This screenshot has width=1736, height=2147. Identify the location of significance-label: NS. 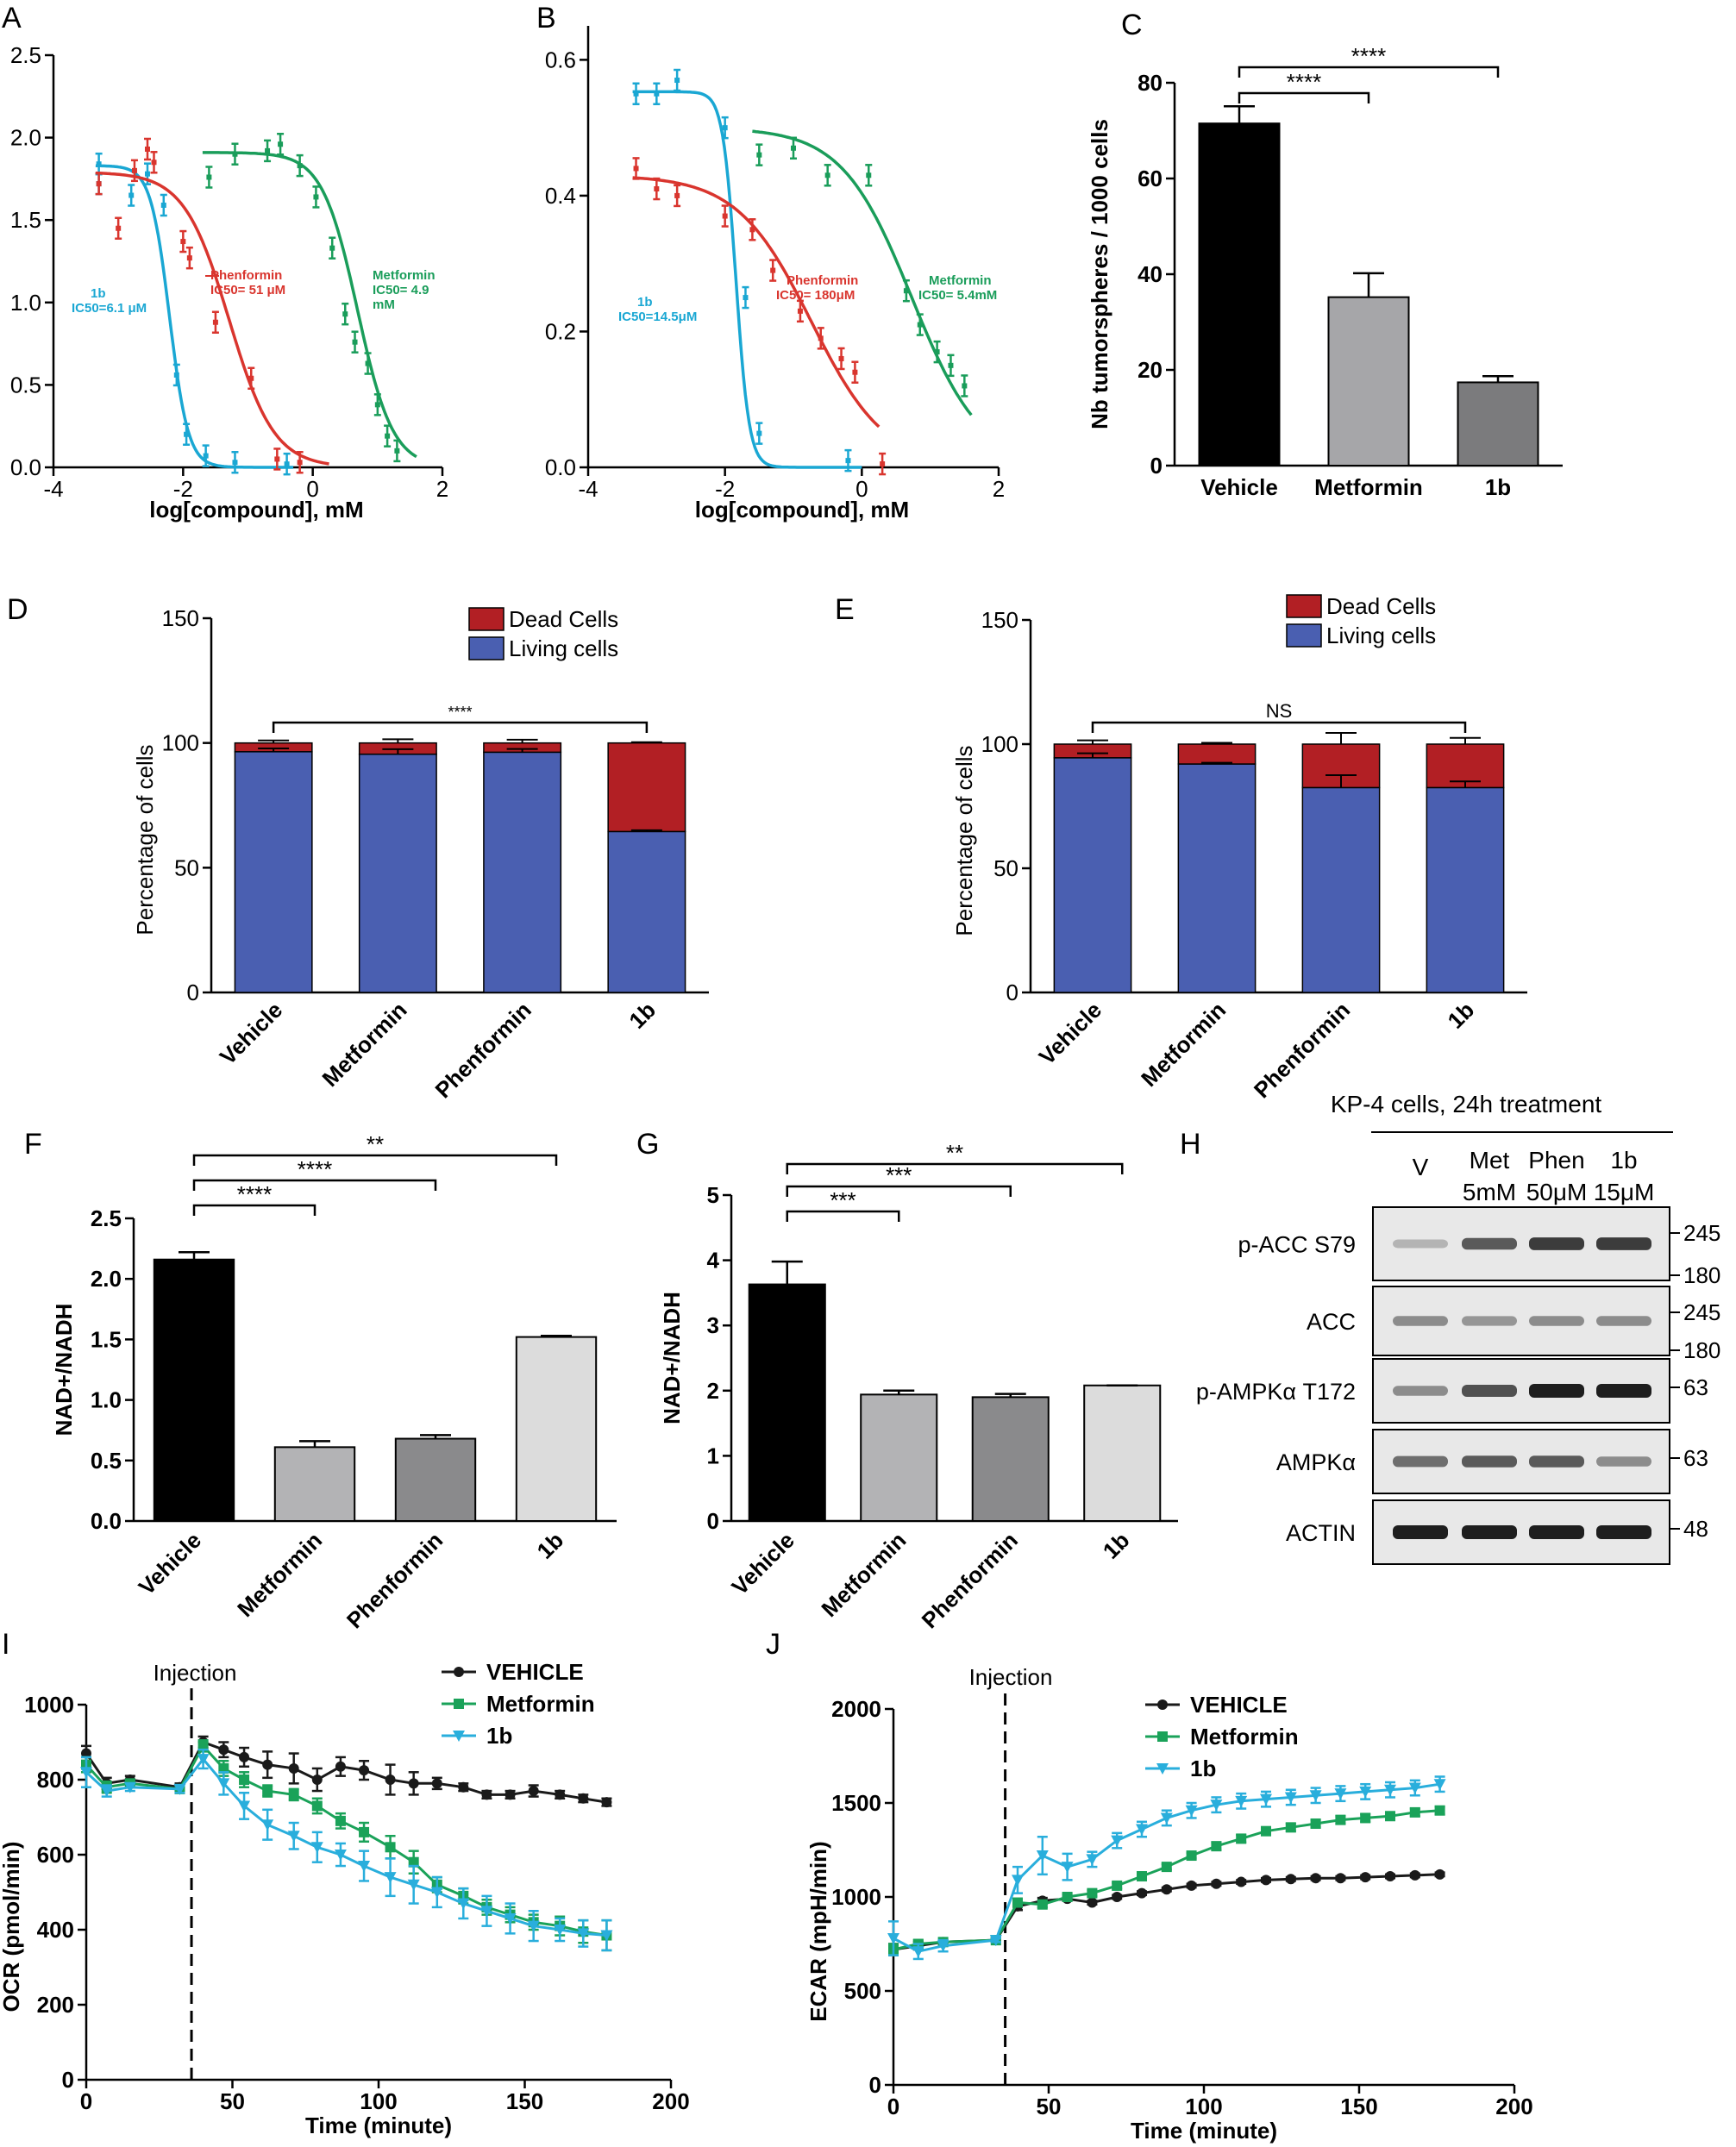
(1279, 711).